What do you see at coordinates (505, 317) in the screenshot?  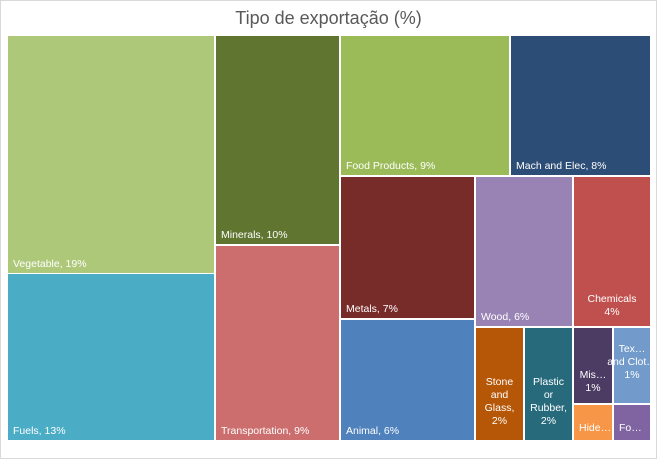 I see `tile-wood-label: Wood, 6%` at bounding box center [505, 317].